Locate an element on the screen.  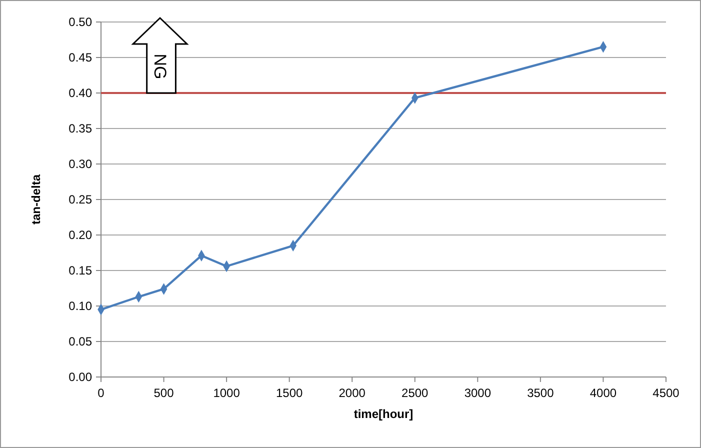
y-tick-label: 0.50 is located at coordinates (80, 22).